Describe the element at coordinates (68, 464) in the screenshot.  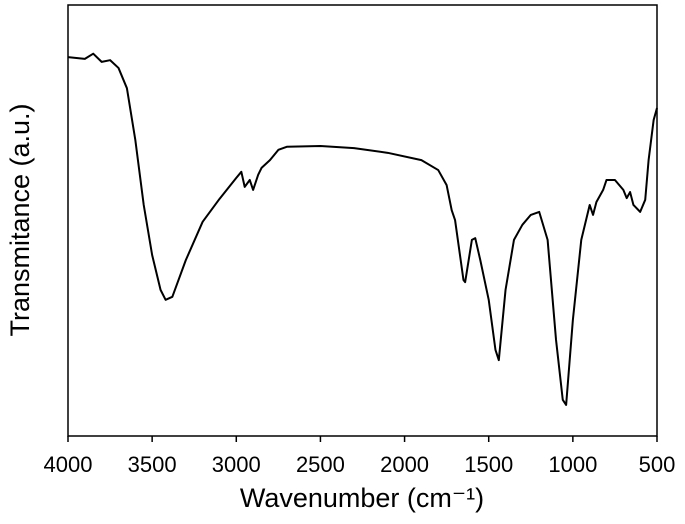
I see `x-tick-label: 4000` at that location.